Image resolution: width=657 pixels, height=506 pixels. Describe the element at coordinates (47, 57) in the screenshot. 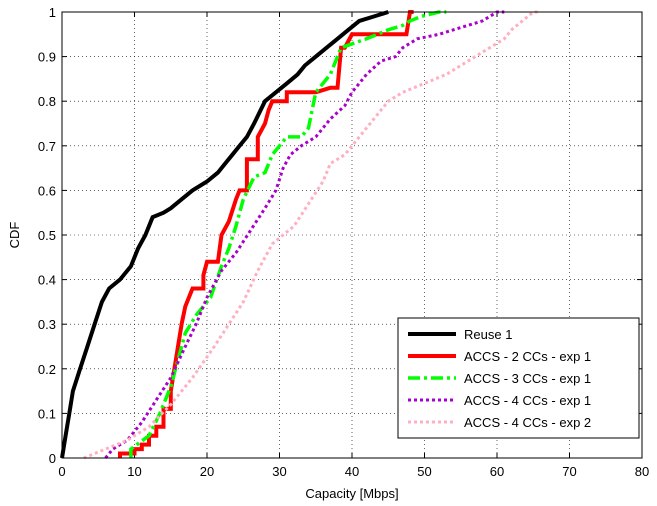

I see `y-tick-label: 0.9` at that location.